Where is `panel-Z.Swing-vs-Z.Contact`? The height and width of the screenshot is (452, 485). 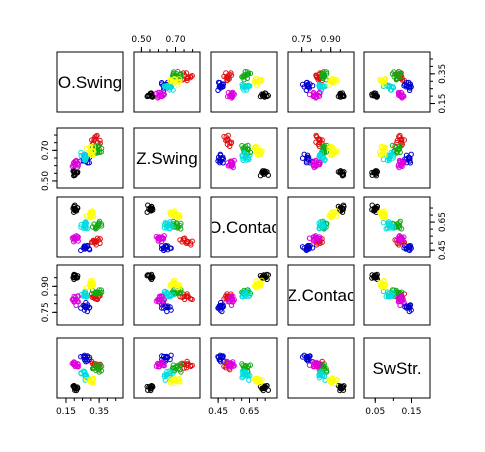
panel-Z.Swing-vs-Z.Contact is located at coordinates (321, 158).